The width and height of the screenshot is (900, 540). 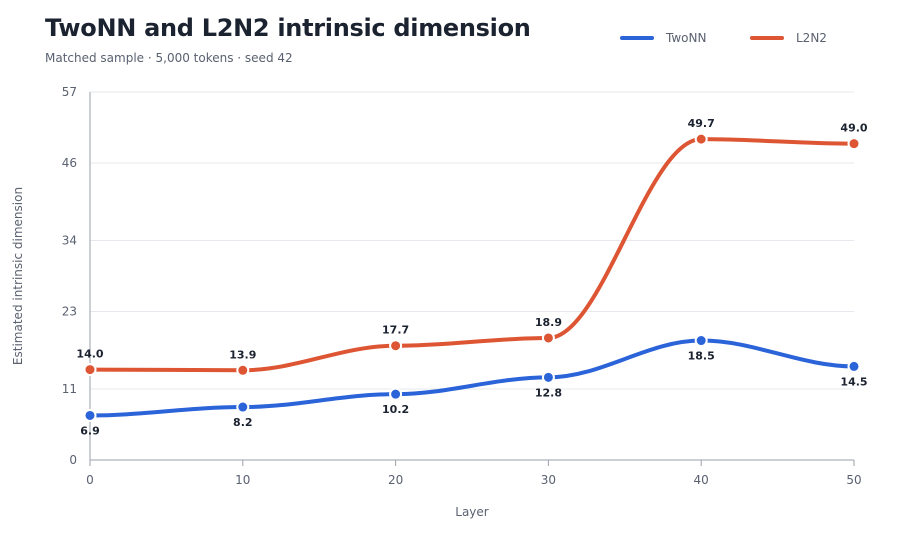 I want to click on x-tick-label: 50, so click(x=853, y=480).